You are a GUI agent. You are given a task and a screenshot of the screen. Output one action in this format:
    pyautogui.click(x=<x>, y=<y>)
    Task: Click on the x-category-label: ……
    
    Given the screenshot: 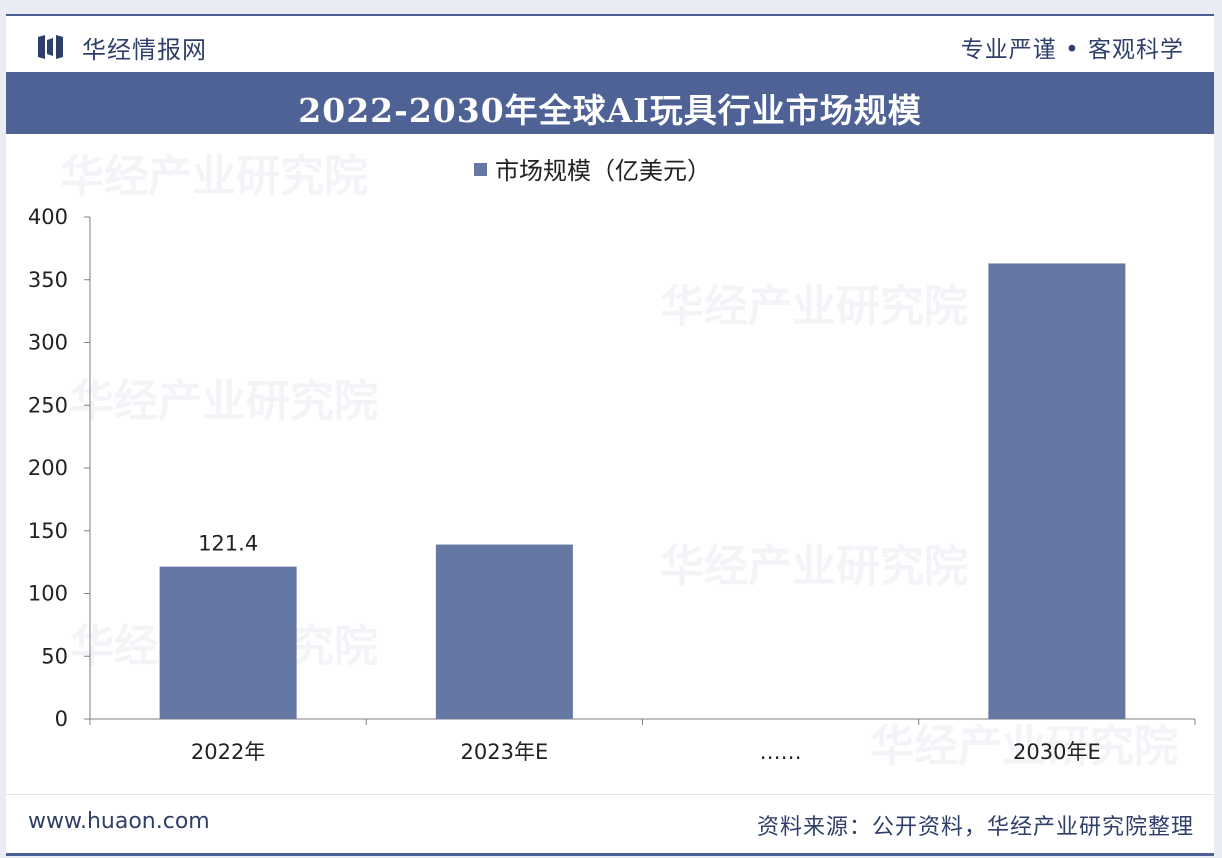 What is the action you would take?
    pyautogui.click(x=781, y=752)
    